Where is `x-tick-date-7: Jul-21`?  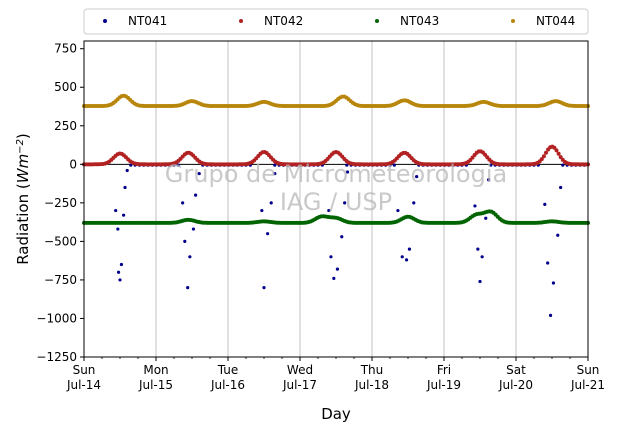 x-tick-date-7: Jul-21 is located at coordinates (587, 385).